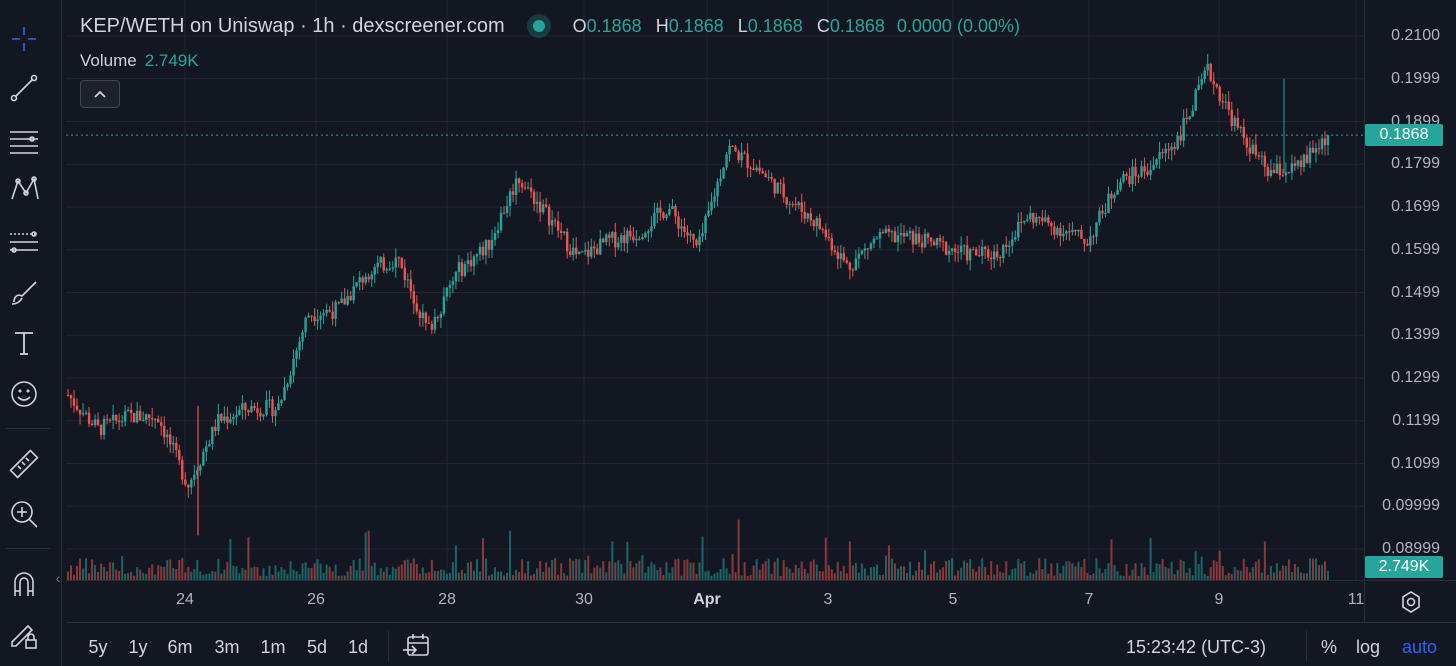 This screenshot has height=666, width=1456. Describe the element at coordinates (1329, 647) in the screenshot. I see `percent-toggle: %` at that location.